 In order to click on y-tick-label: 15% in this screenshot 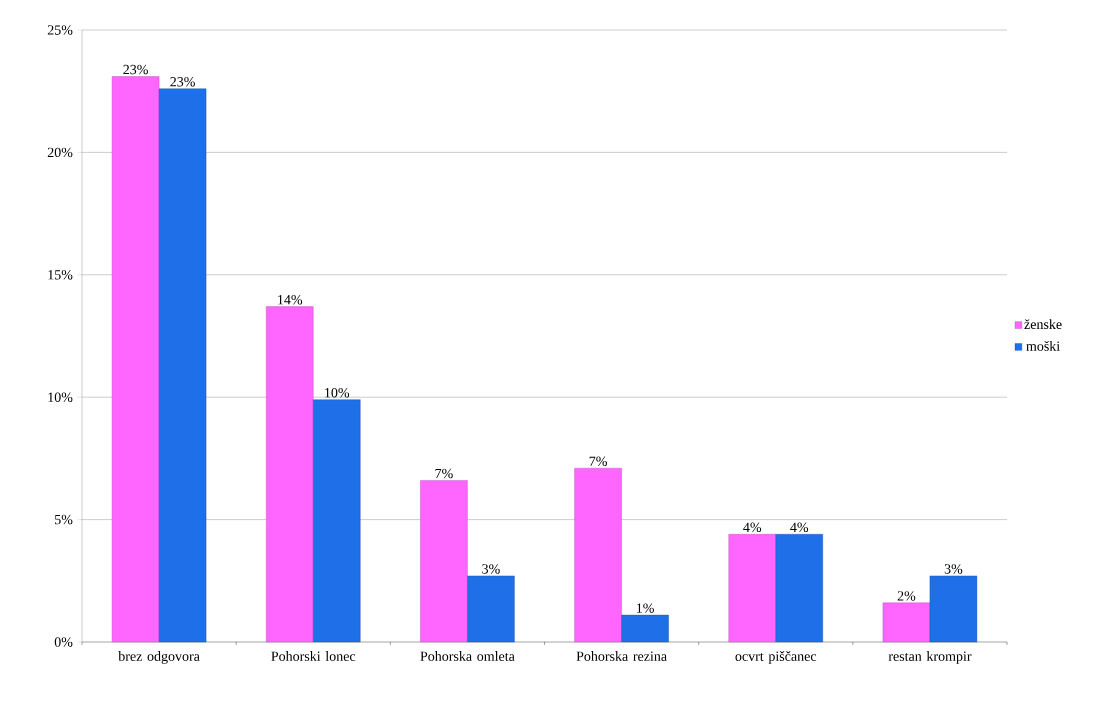, I will do `click(60, 275)`.